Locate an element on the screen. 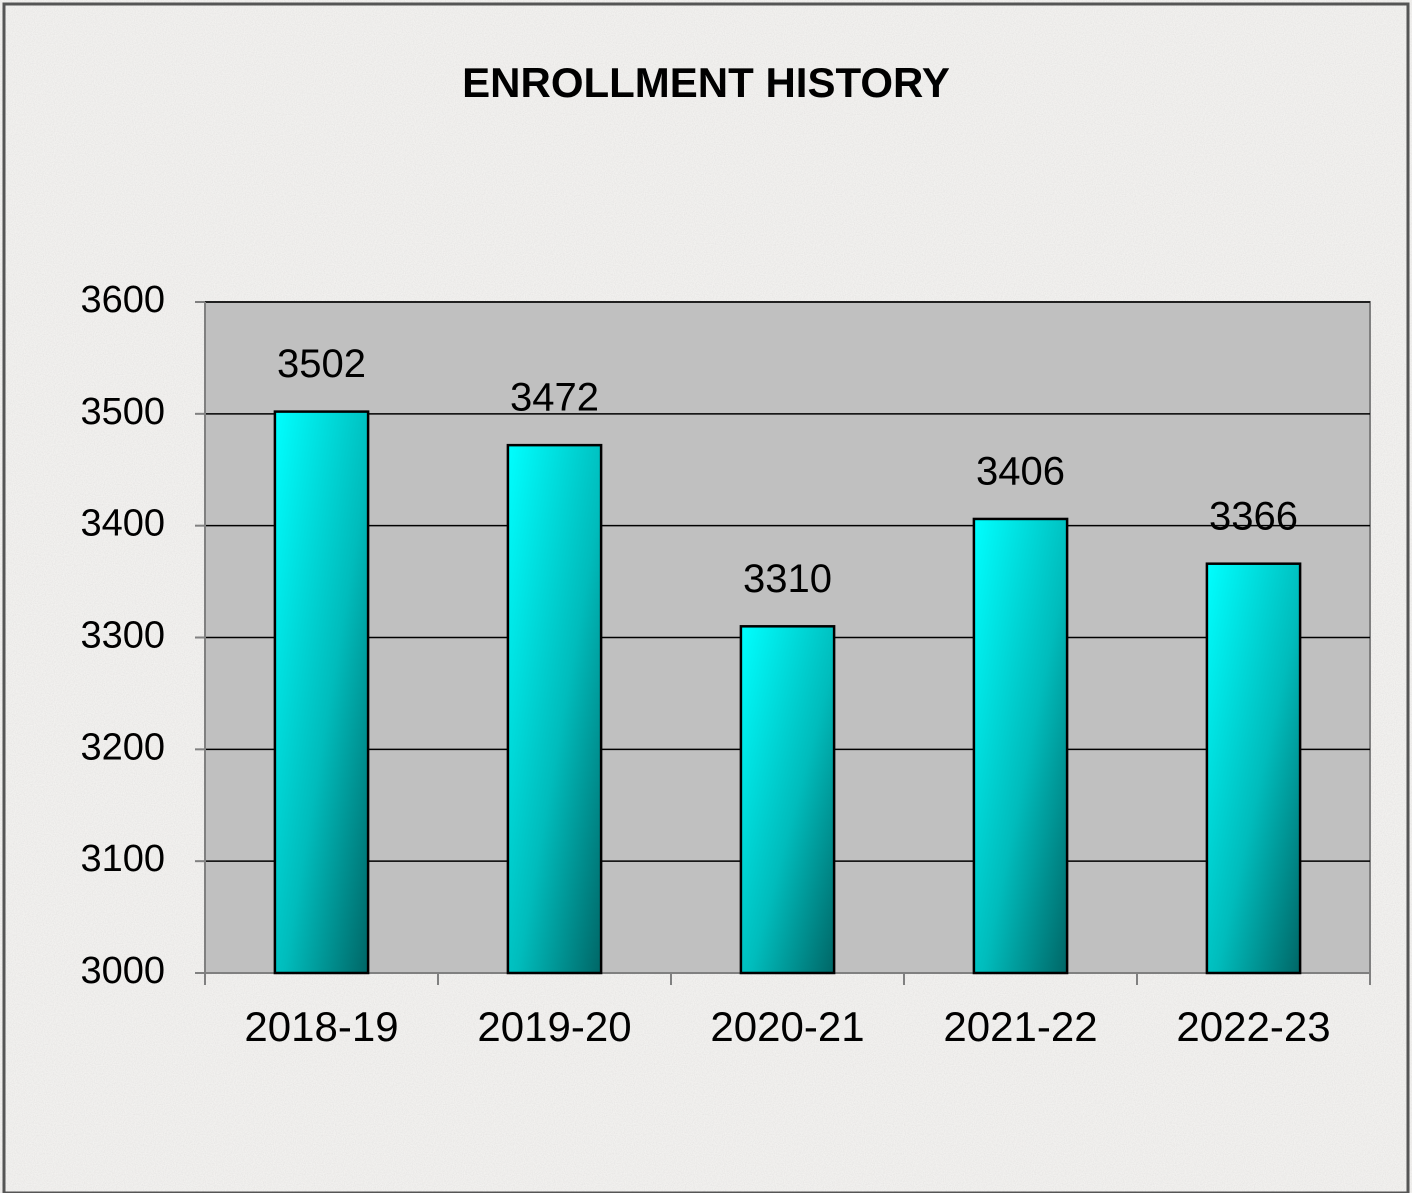 The width and height of the screenshot is (1412, 1193). data-label: 3406 is located at coordinates (1020, 472).